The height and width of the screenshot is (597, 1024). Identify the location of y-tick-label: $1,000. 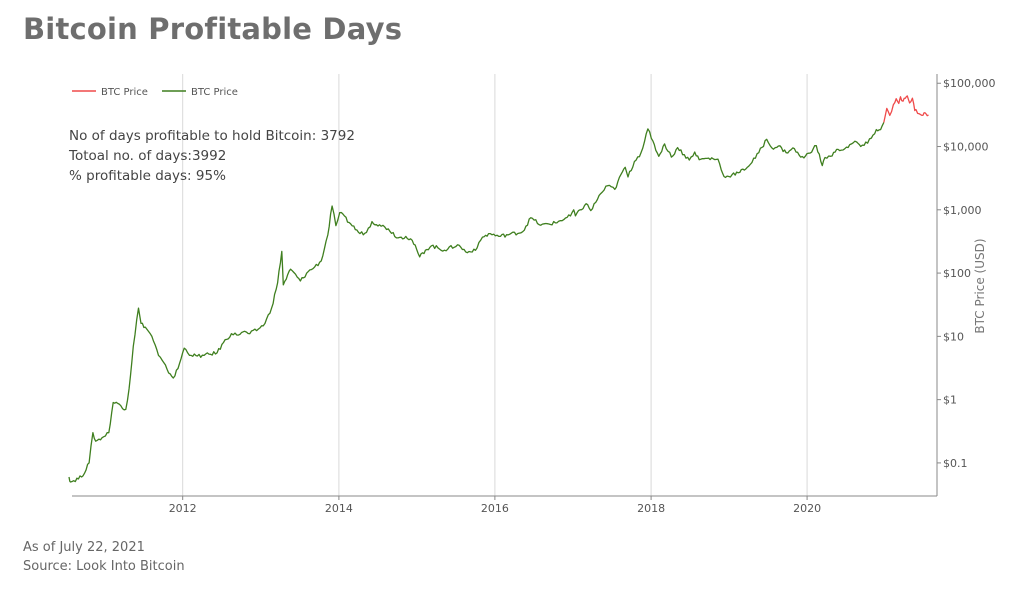
(962, 210).